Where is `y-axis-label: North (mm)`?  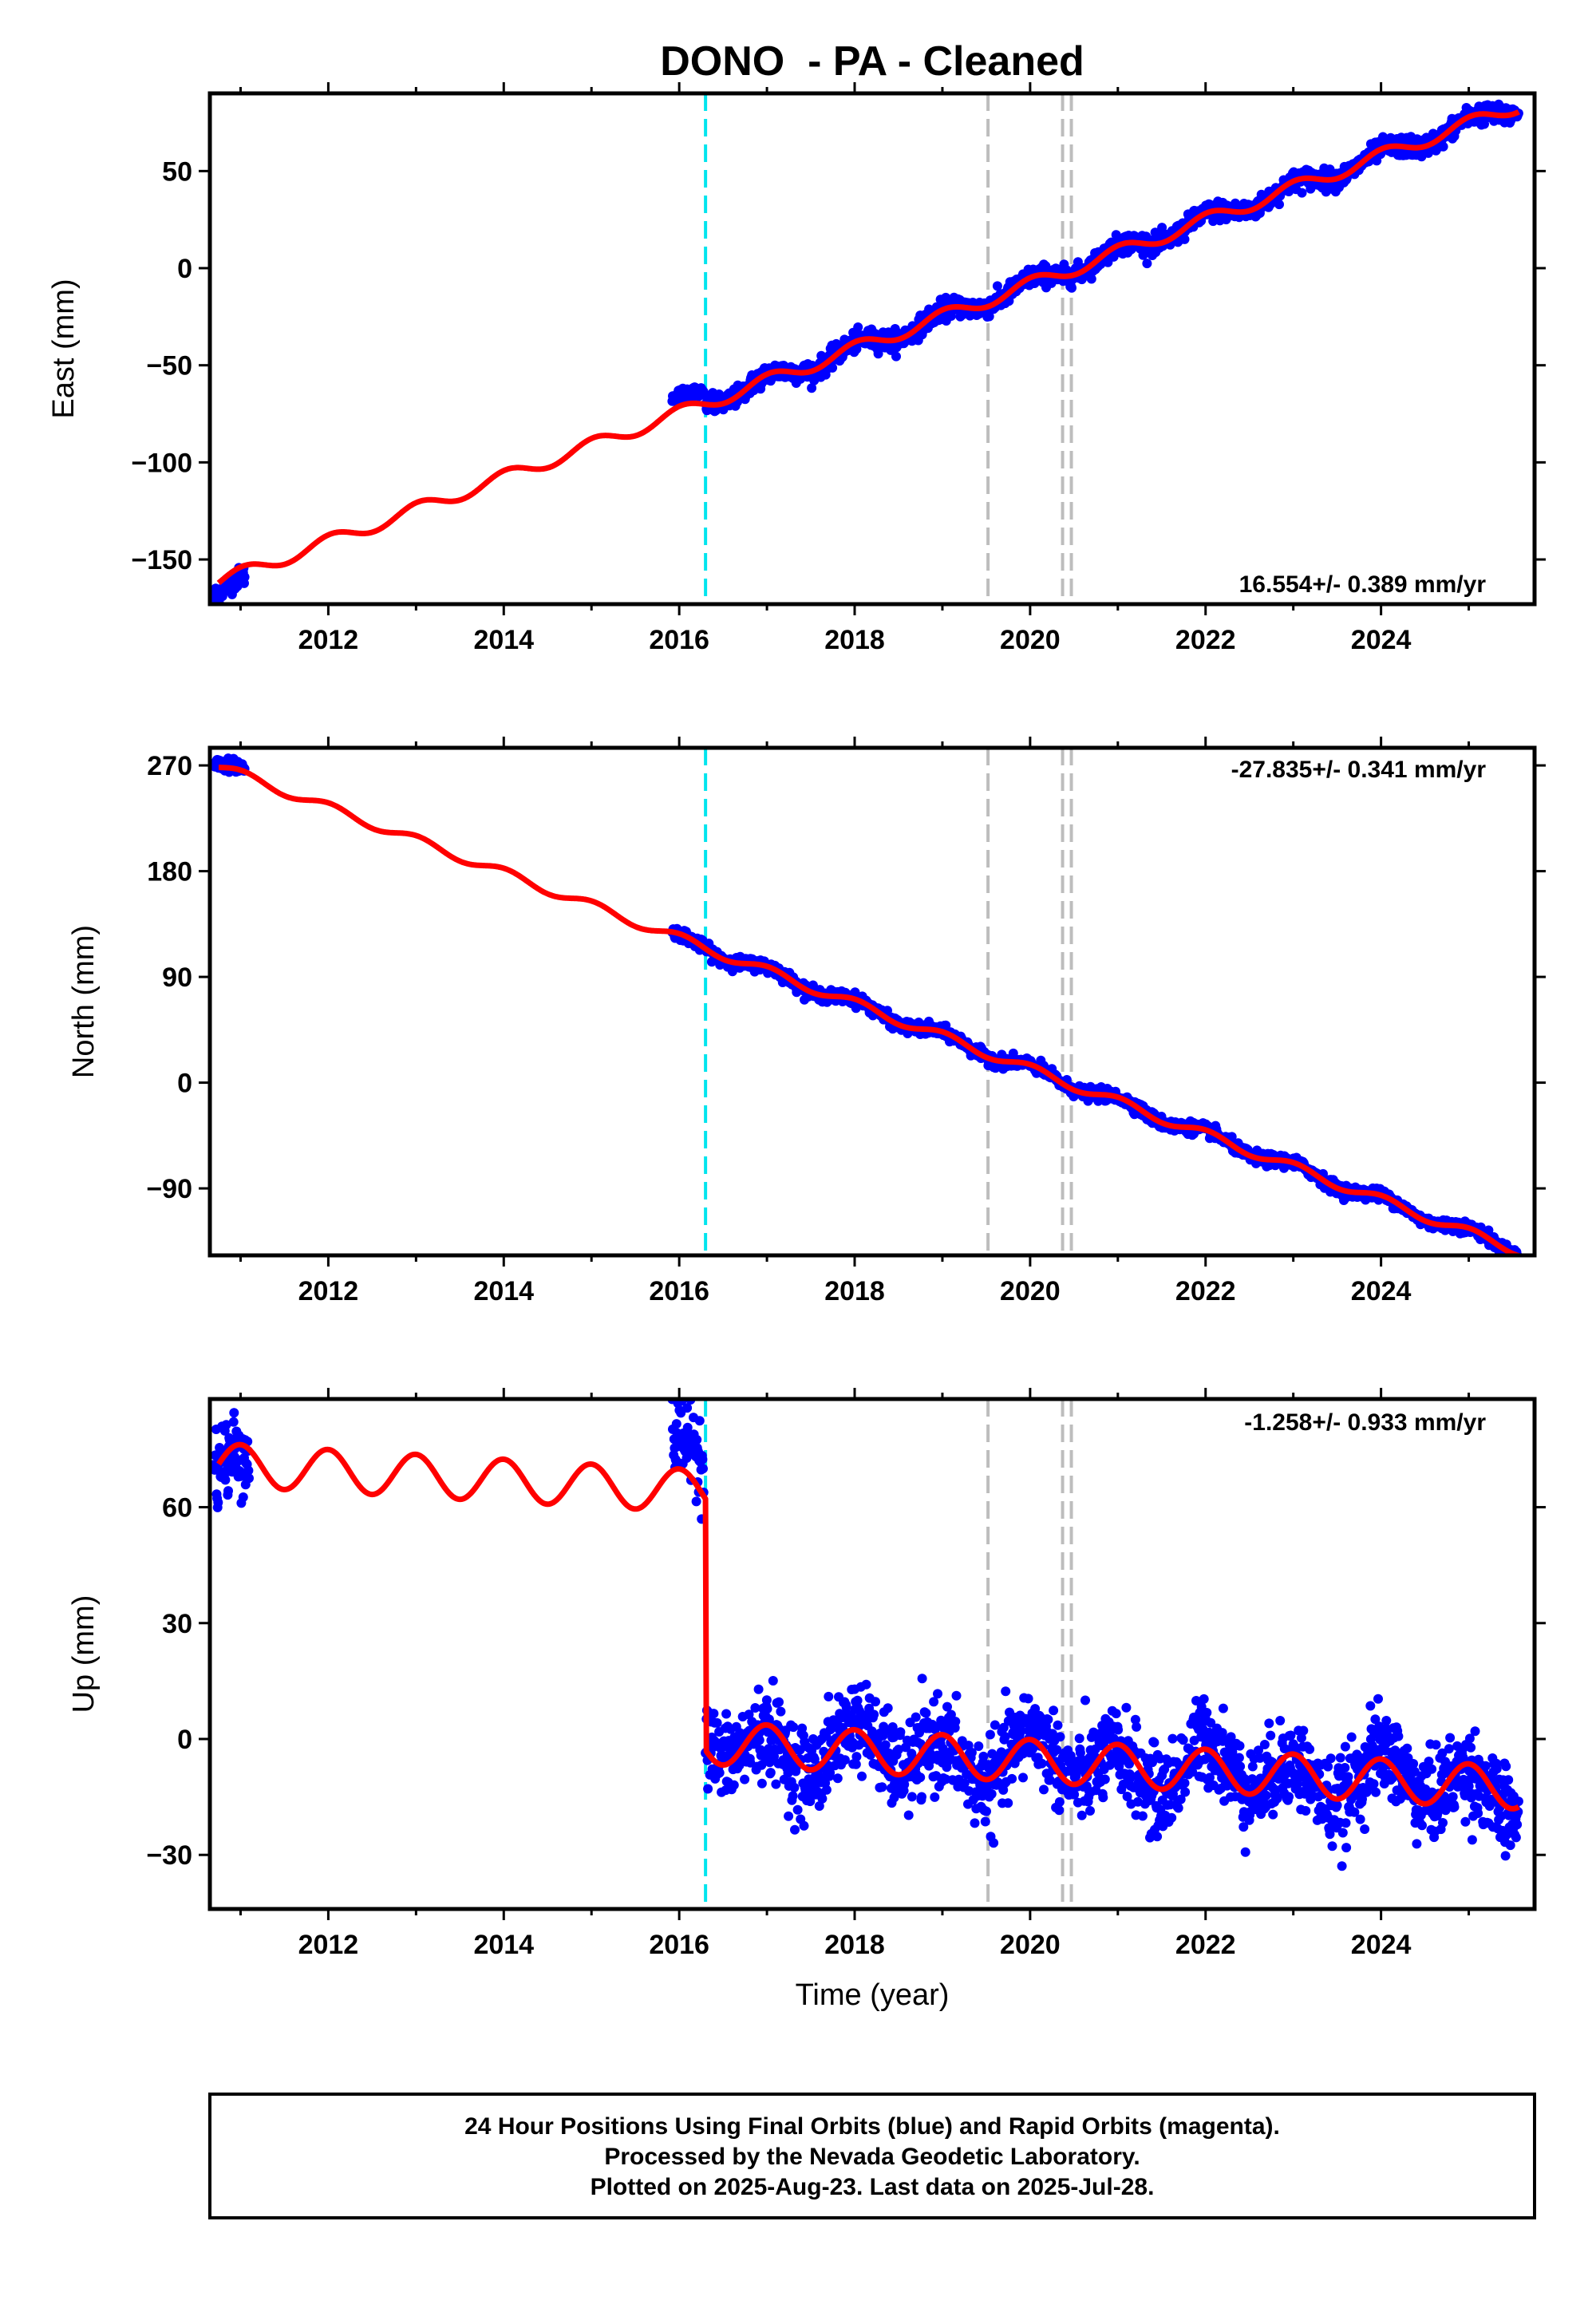 y-axis-label: North (mm) is located at coordinates (84, 1001).